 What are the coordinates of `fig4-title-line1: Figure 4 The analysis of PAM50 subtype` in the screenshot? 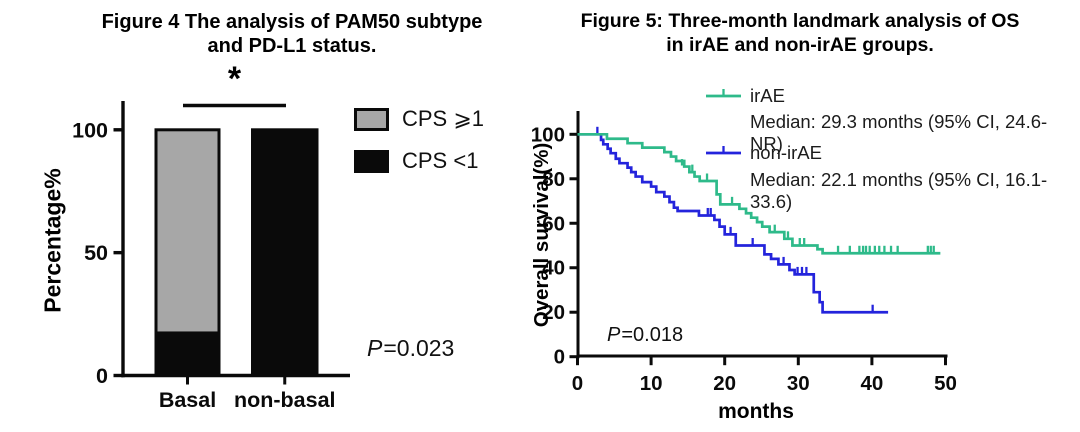 It's located at (292, 22).